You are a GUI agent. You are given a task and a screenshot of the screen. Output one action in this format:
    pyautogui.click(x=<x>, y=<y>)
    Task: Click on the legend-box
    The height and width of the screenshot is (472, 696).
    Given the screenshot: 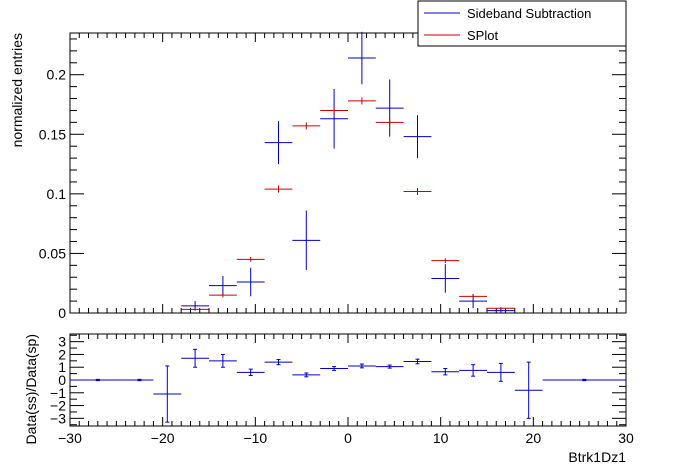 What is the action you would take?
    pyautogui.click(x=522, y=23)
    